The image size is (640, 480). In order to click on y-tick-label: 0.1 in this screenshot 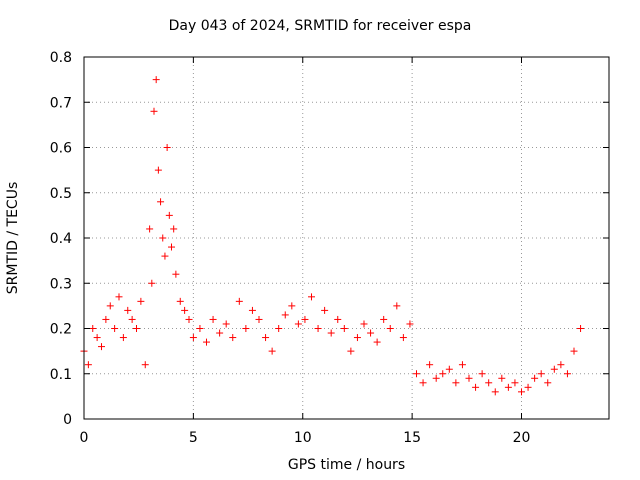, I will do `click(61, 375)`.